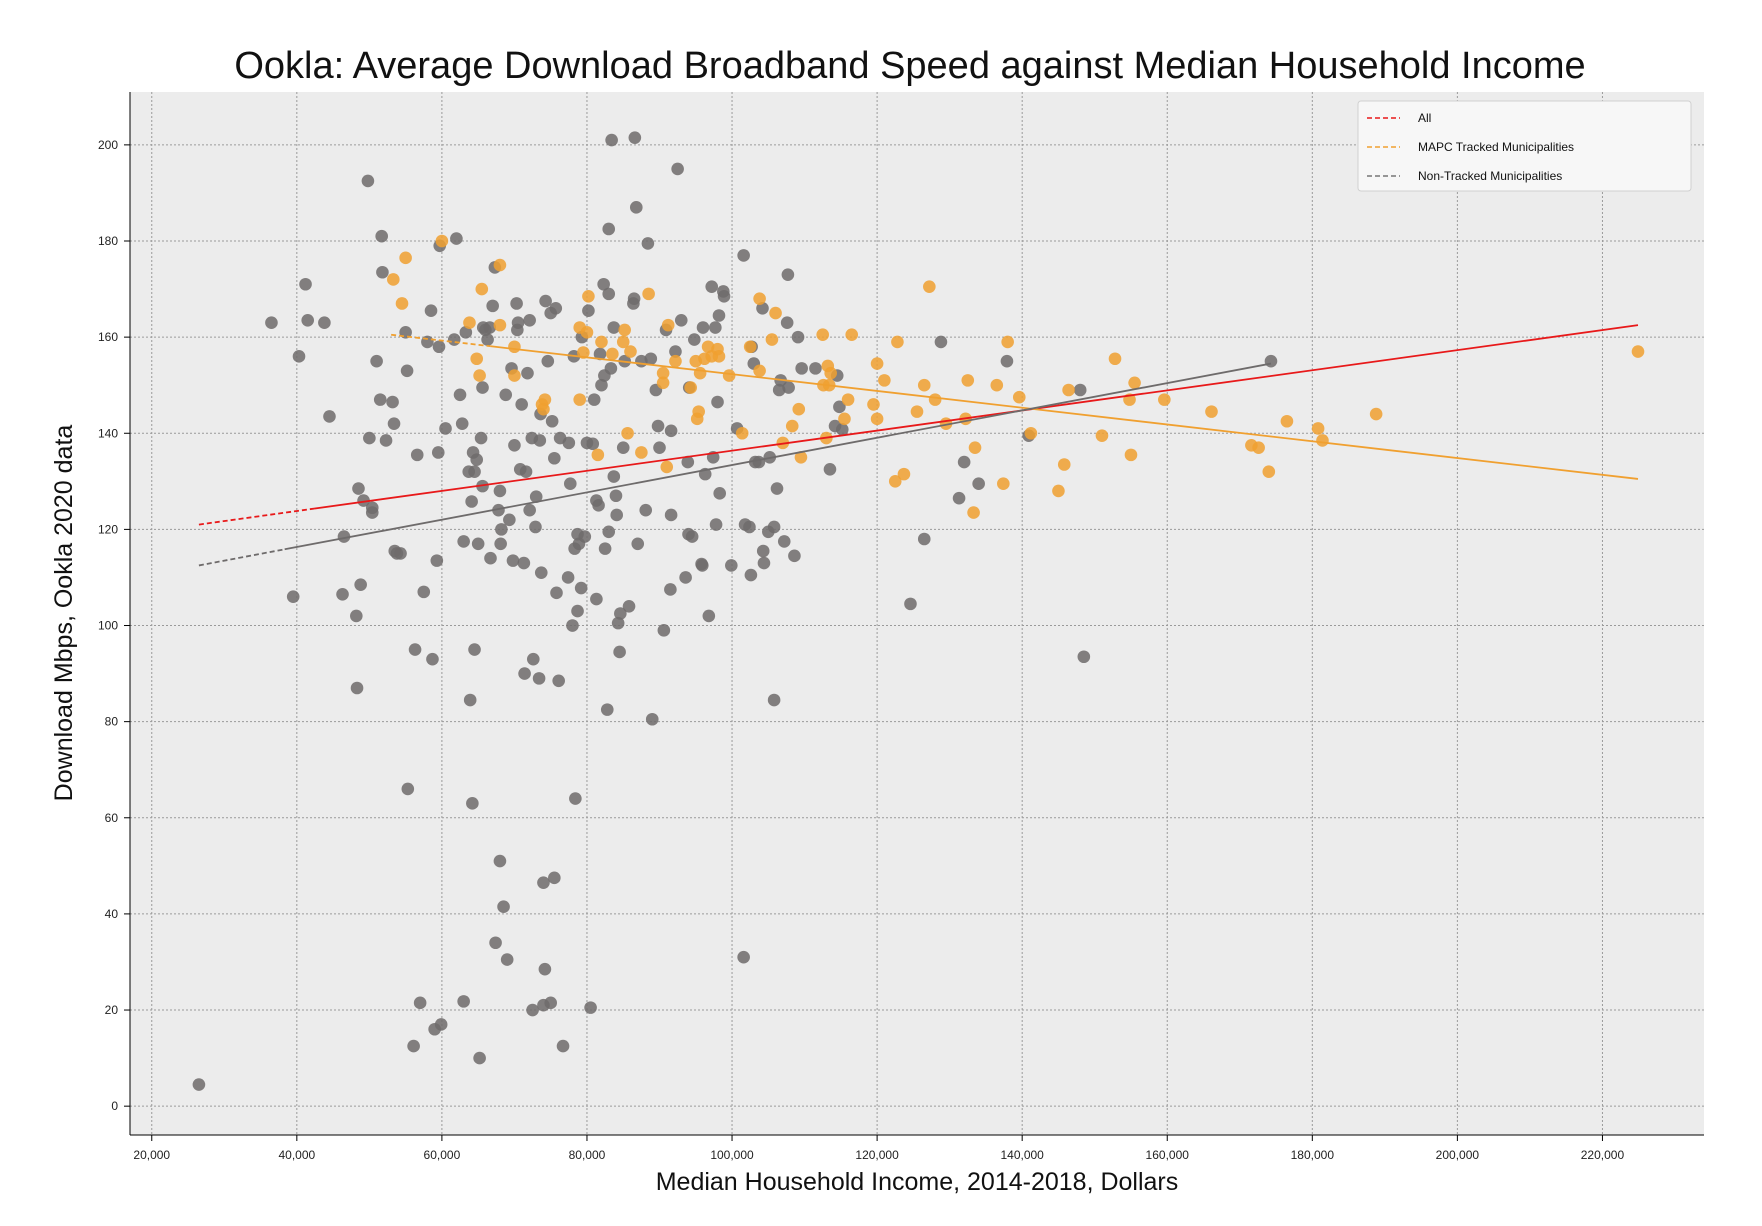  Describe the element at coordinates (732, 1155) in the screenshot. I see `x-tick-label: 100,000` at that location.